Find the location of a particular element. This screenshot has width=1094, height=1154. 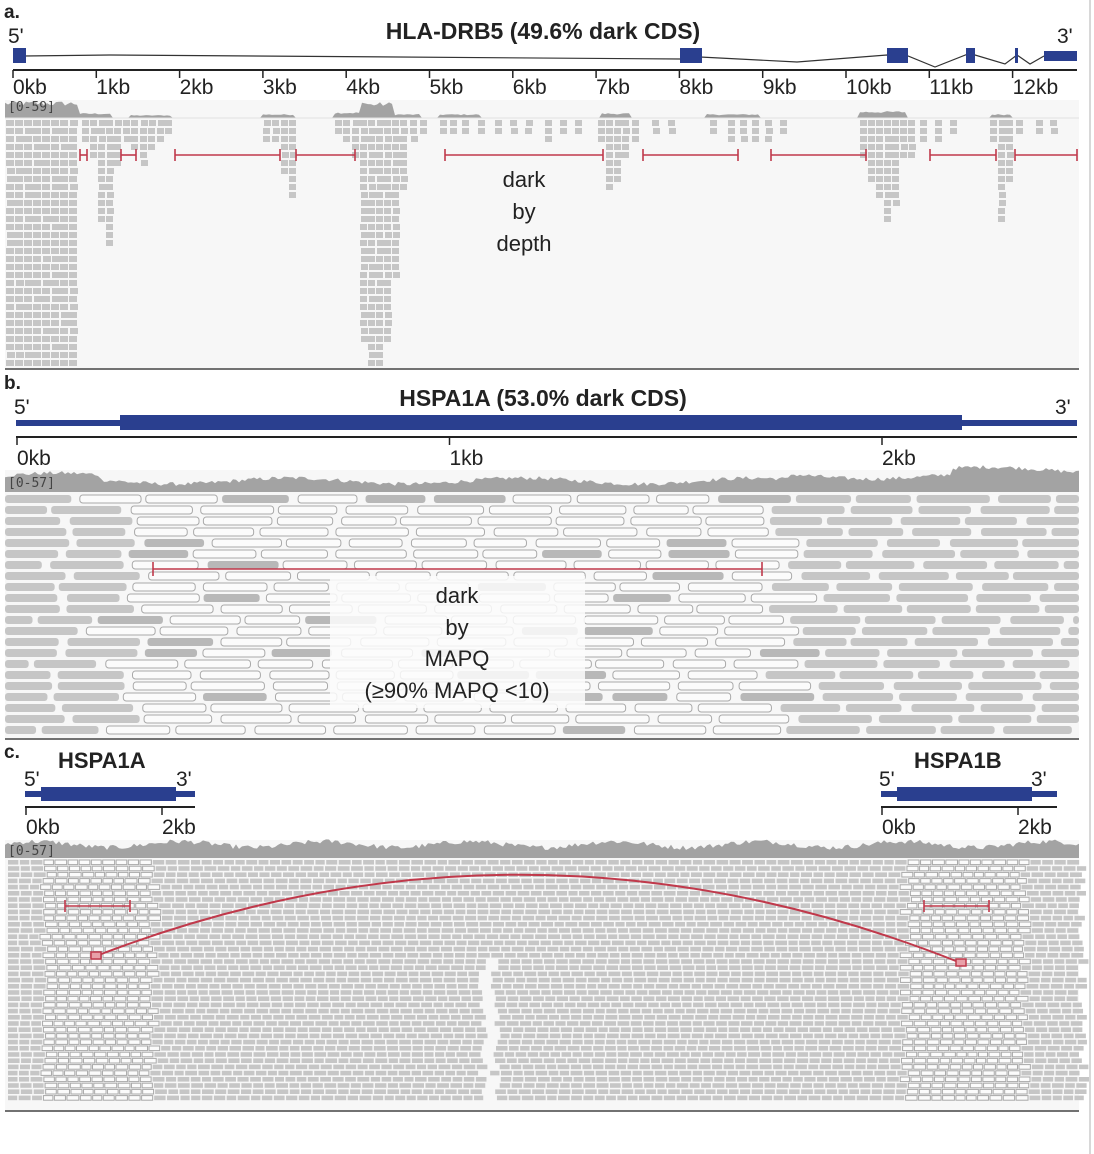

panel-a-three-prime: 3' is located at coordinates (1065, 36).